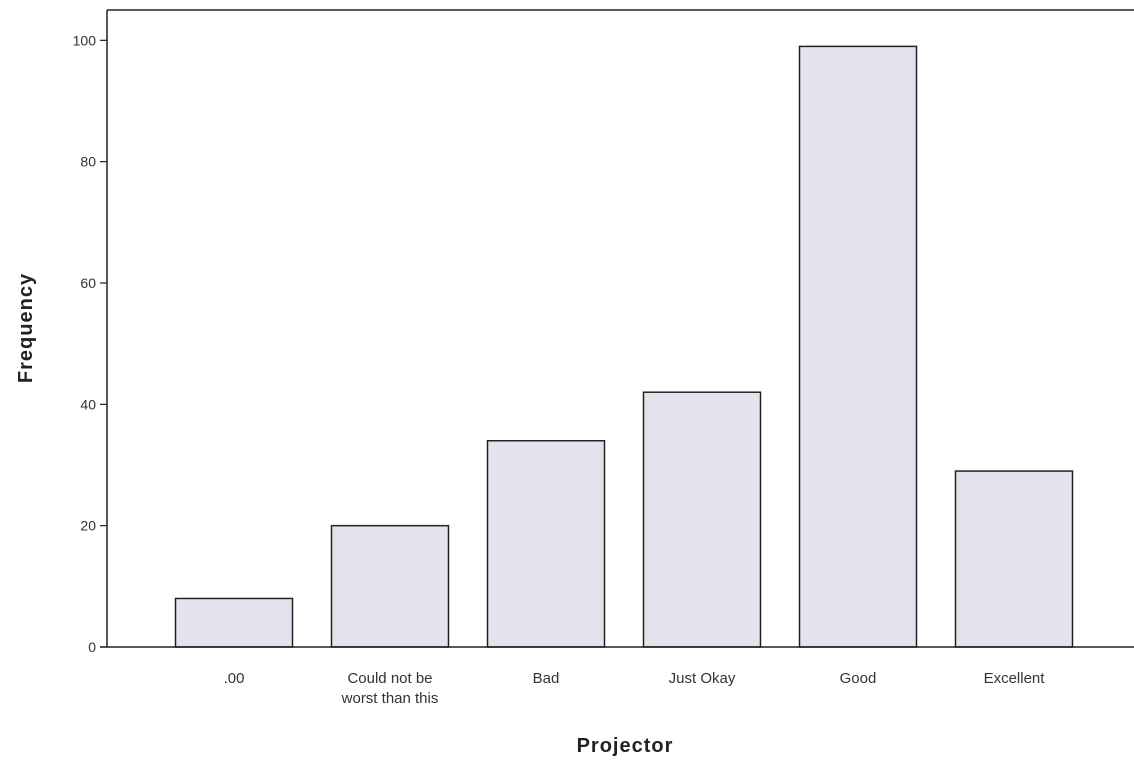 The image size is (1134, 760). I want to click on x-tick-label: Bad, so click(546, 678).